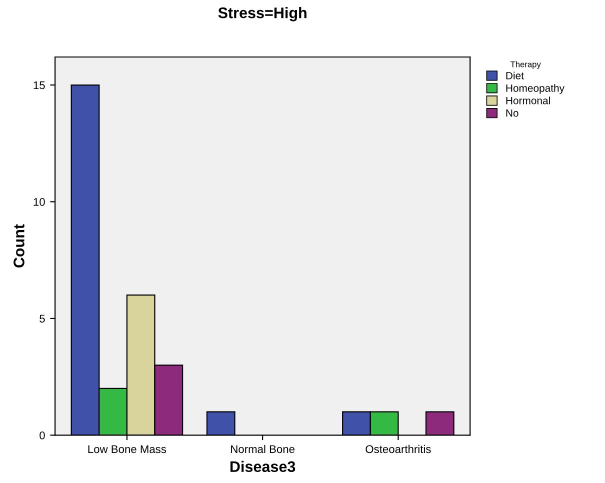 This screenshot has height=483, width=605. I want to click on y-tick-label: 15, so click(39, 85).